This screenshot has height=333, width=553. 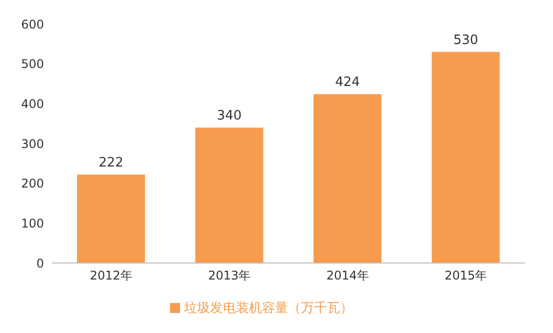 What do you see at coordinates (32, 223) in the screenshot?
I see `y-tick-label: 100` at bounding box center [32, 223].